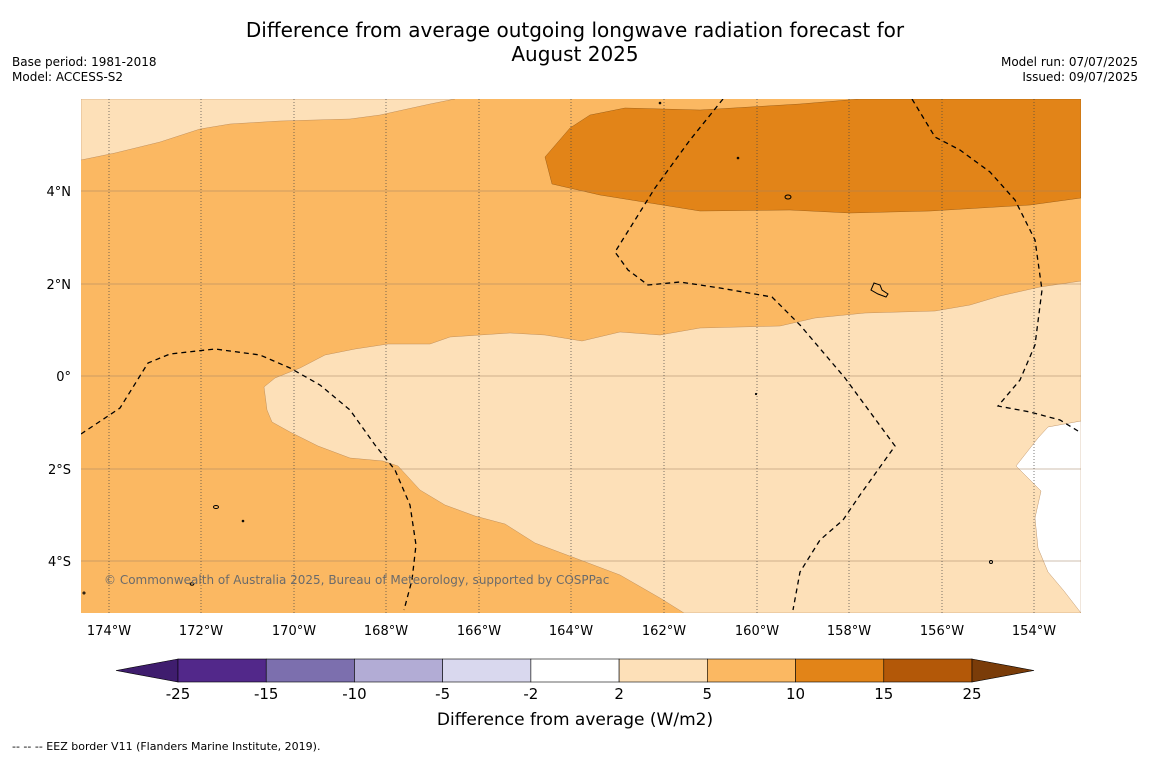 This screenshot has width=1150, height=758. What do you see at coordinates (109, 631) in the screenshot?
I see `lon-label-174w: 174°W` at bounding box center [109, 631].